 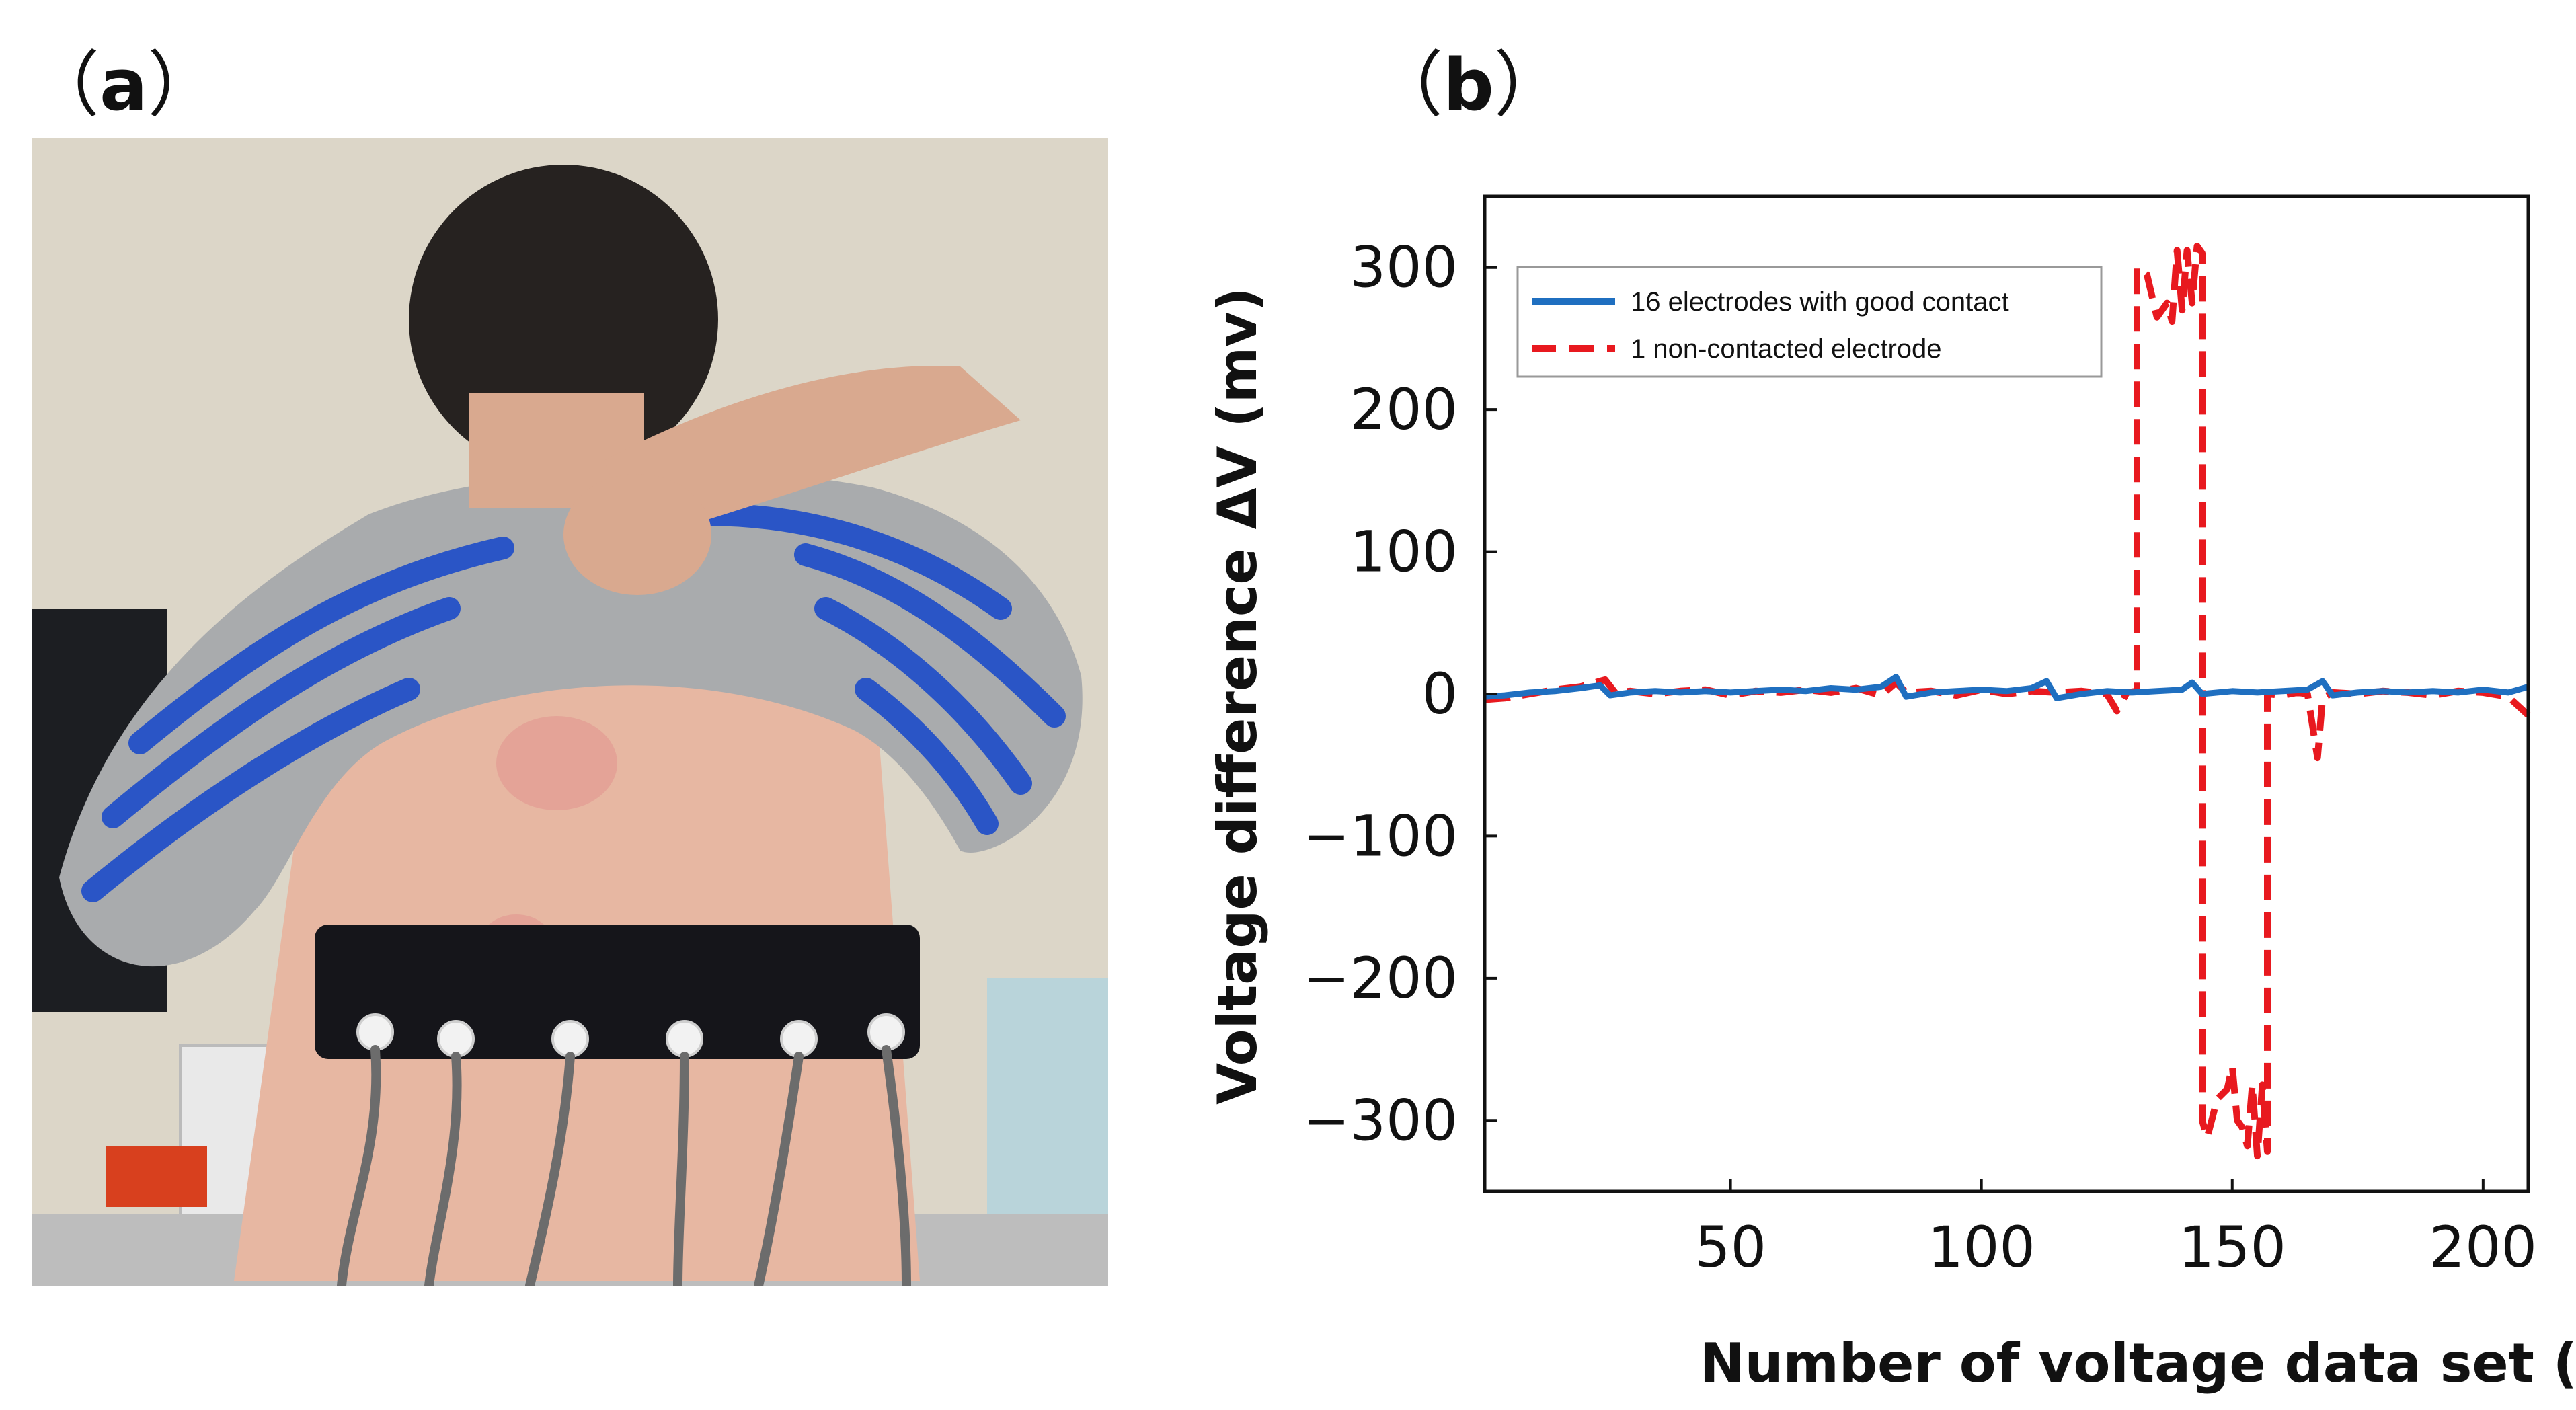 What do you see at coordinates (2138, 1363) in the screenshot?
I see `x-axis-title: Number of voltage data set (points)` at bounding box center [2138, 1363].